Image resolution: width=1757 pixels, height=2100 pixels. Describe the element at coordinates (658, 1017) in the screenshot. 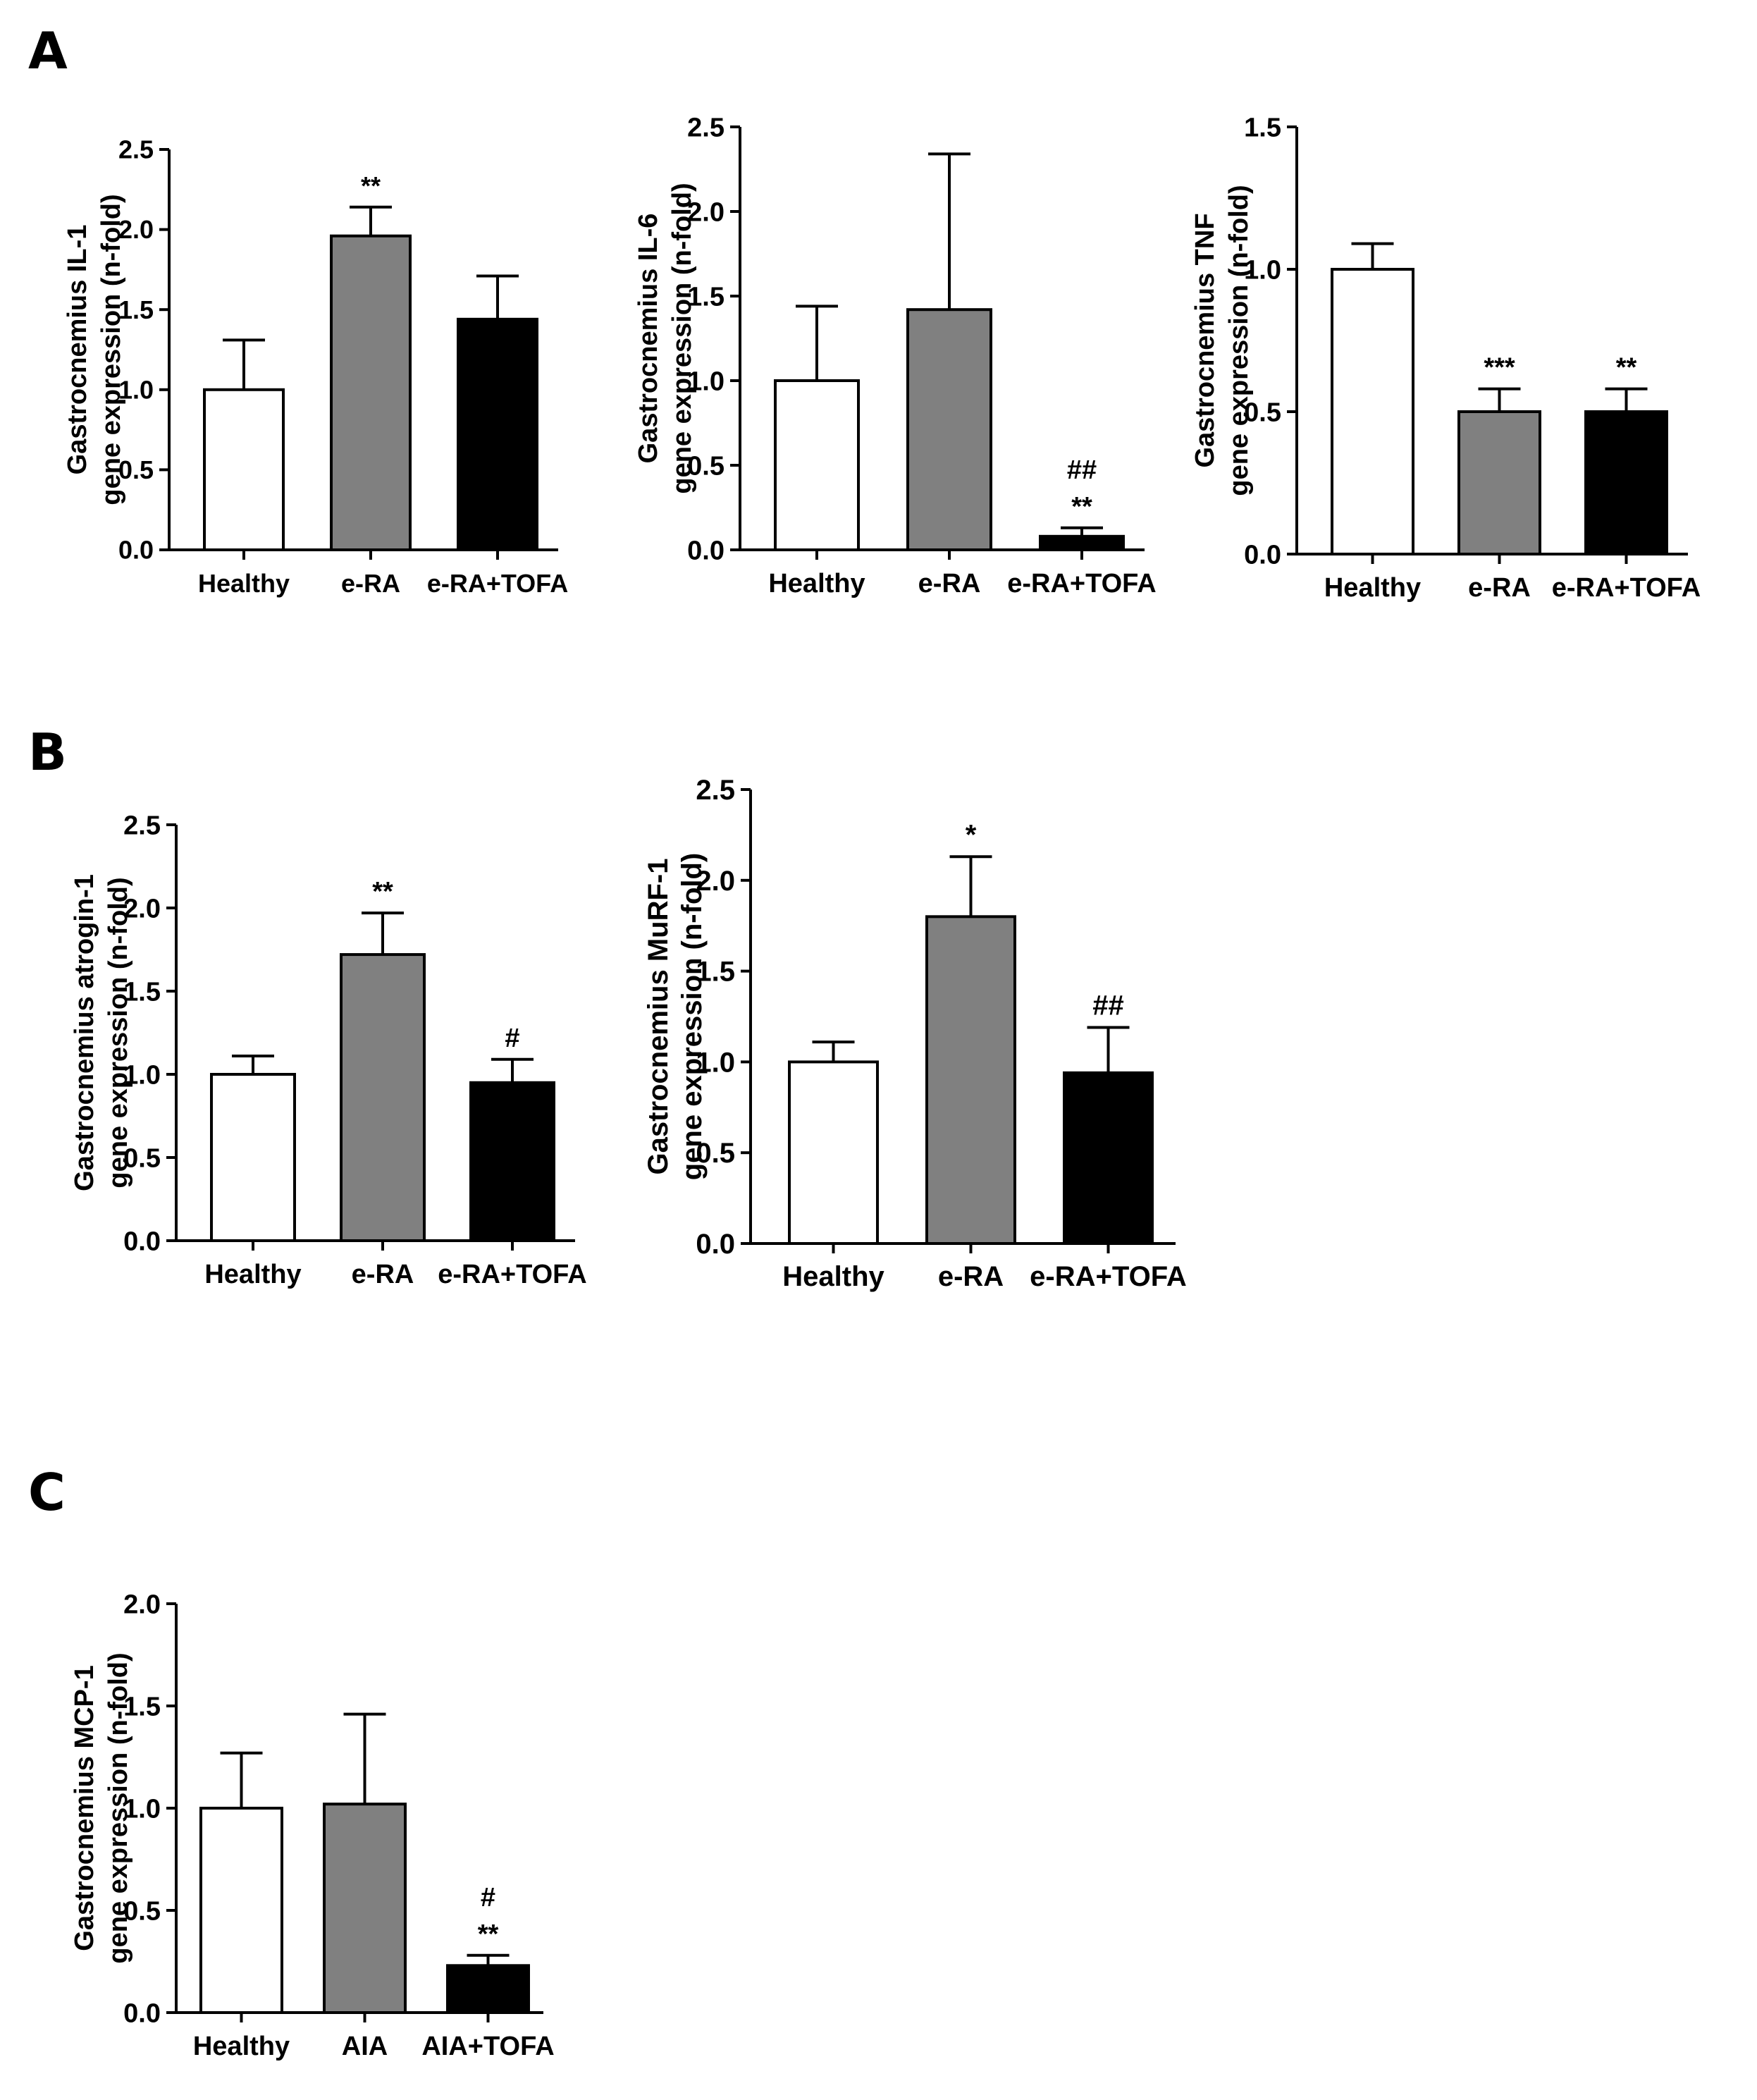

I see `y-axis-title-line1: Gastrocnemius MuRF-1` at that location.